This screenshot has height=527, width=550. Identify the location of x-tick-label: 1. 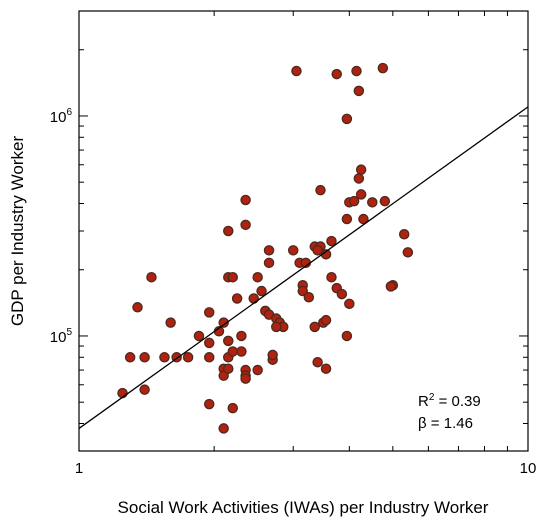
(79, 468).